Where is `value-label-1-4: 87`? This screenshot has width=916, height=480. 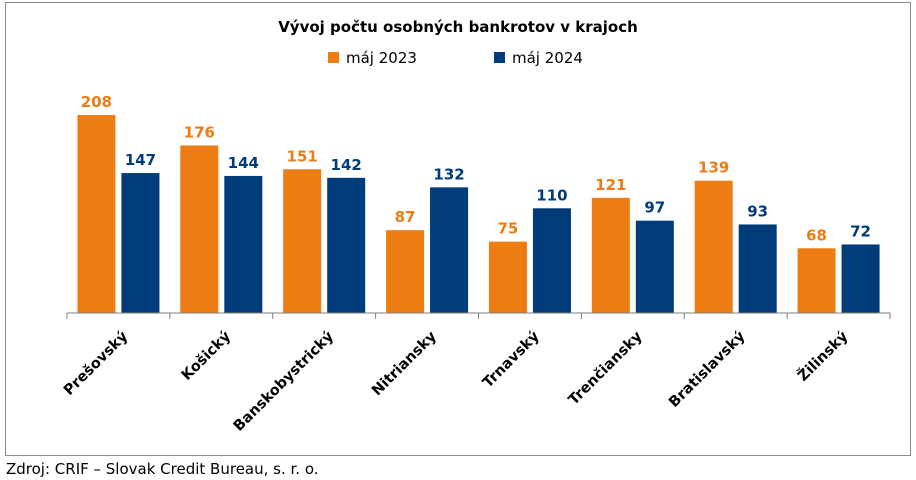 value-label-1-4: 87 is located at coordinates (405, 217).